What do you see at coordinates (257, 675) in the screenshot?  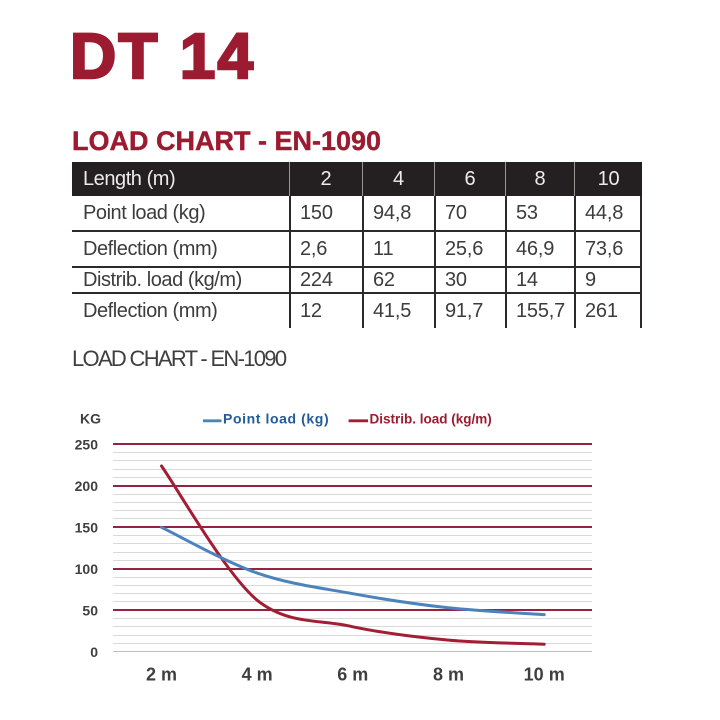 I see `svg-text: 4 m` at bounding box center [257, 675].